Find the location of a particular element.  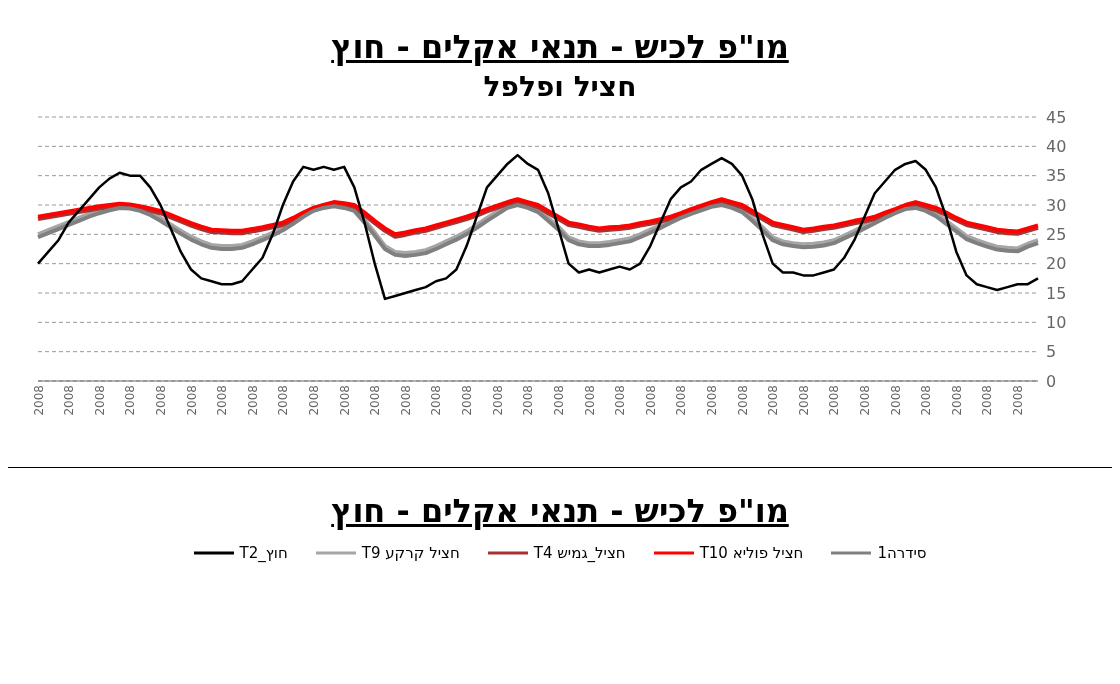

y-tick-label: 20 is located at coordinates (1056, 264).